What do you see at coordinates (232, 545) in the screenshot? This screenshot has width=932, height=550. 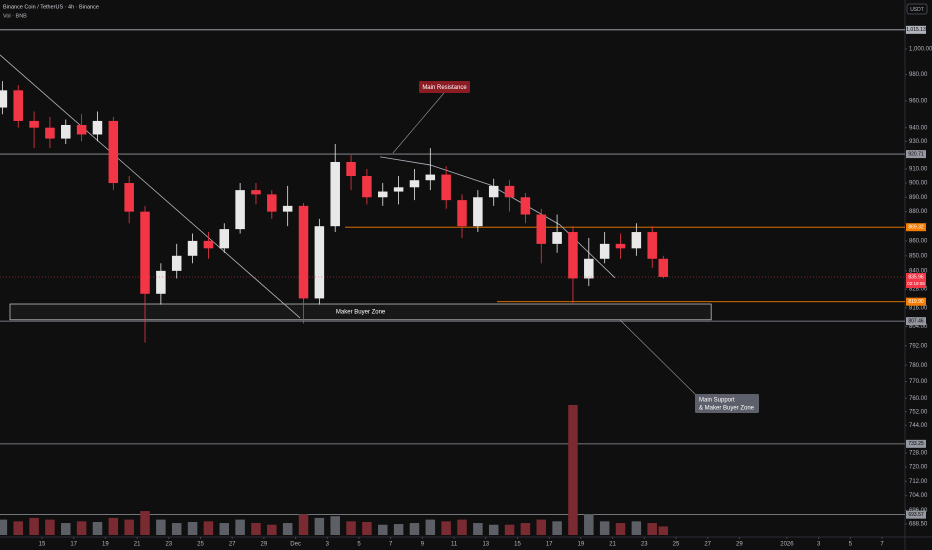 I see `x-tick-label: 27` at bounding box center [232, 545].